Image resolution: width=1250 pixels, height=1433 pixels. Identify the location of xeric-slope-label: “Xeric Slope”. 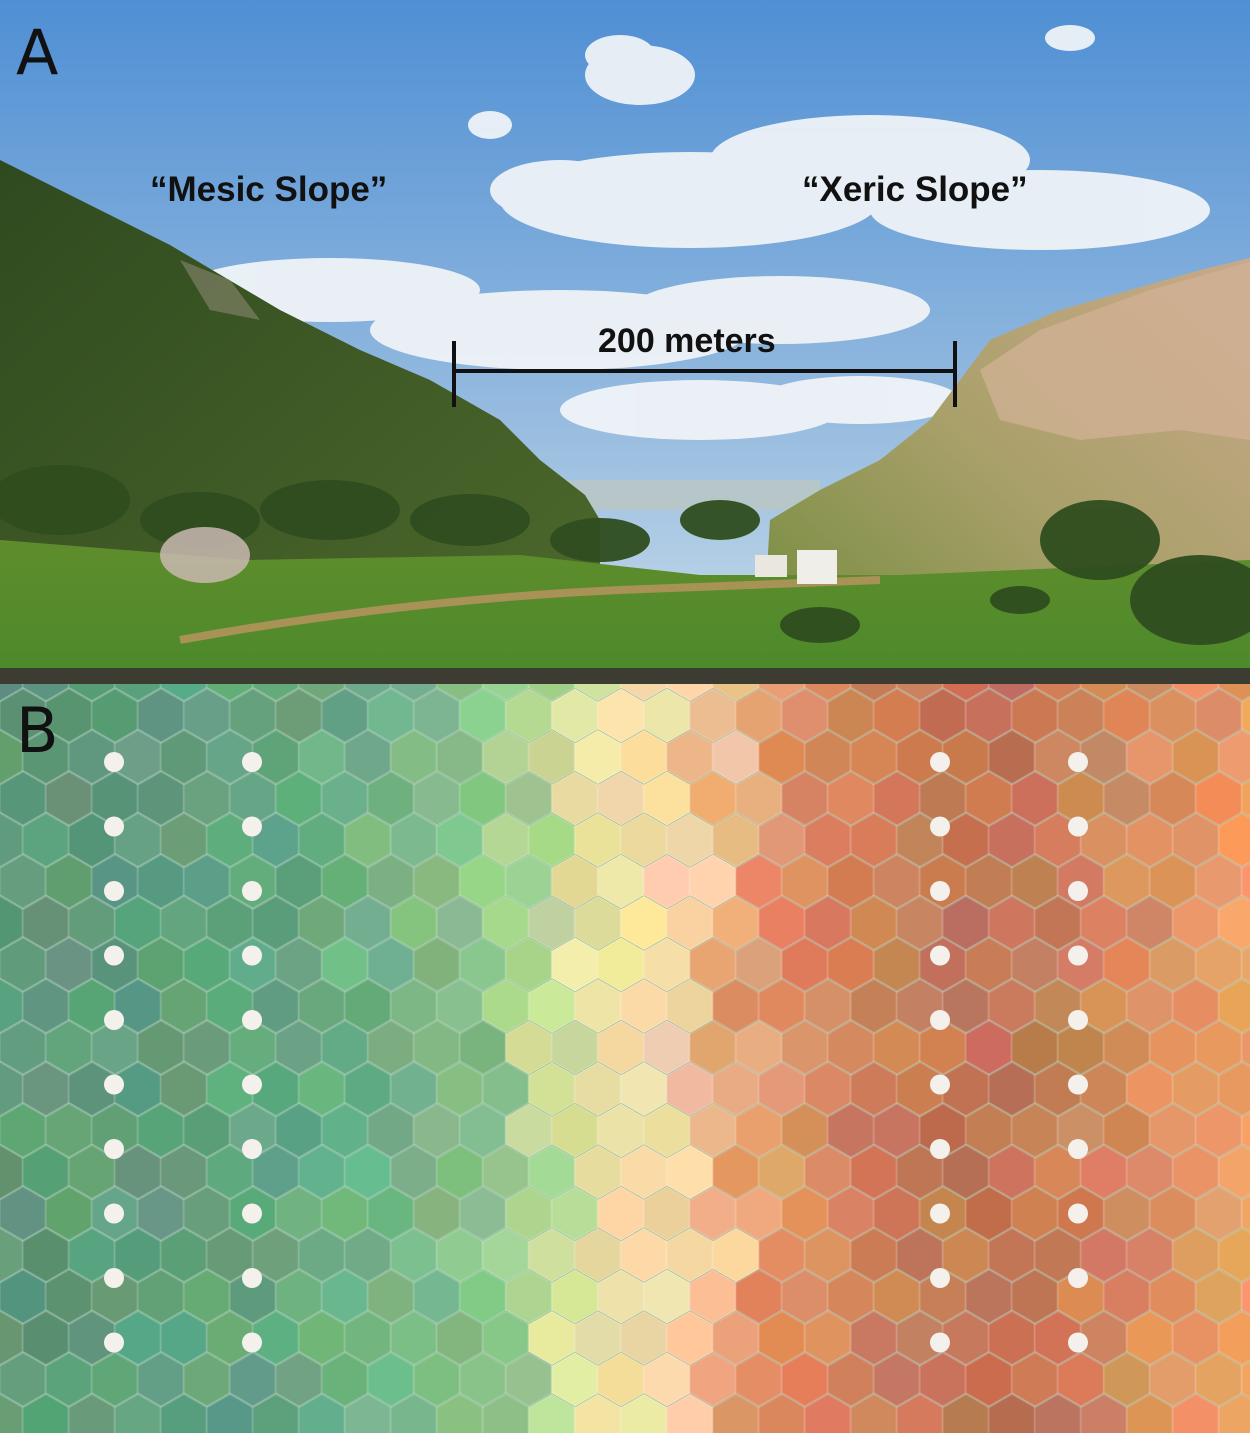
(915, 189).